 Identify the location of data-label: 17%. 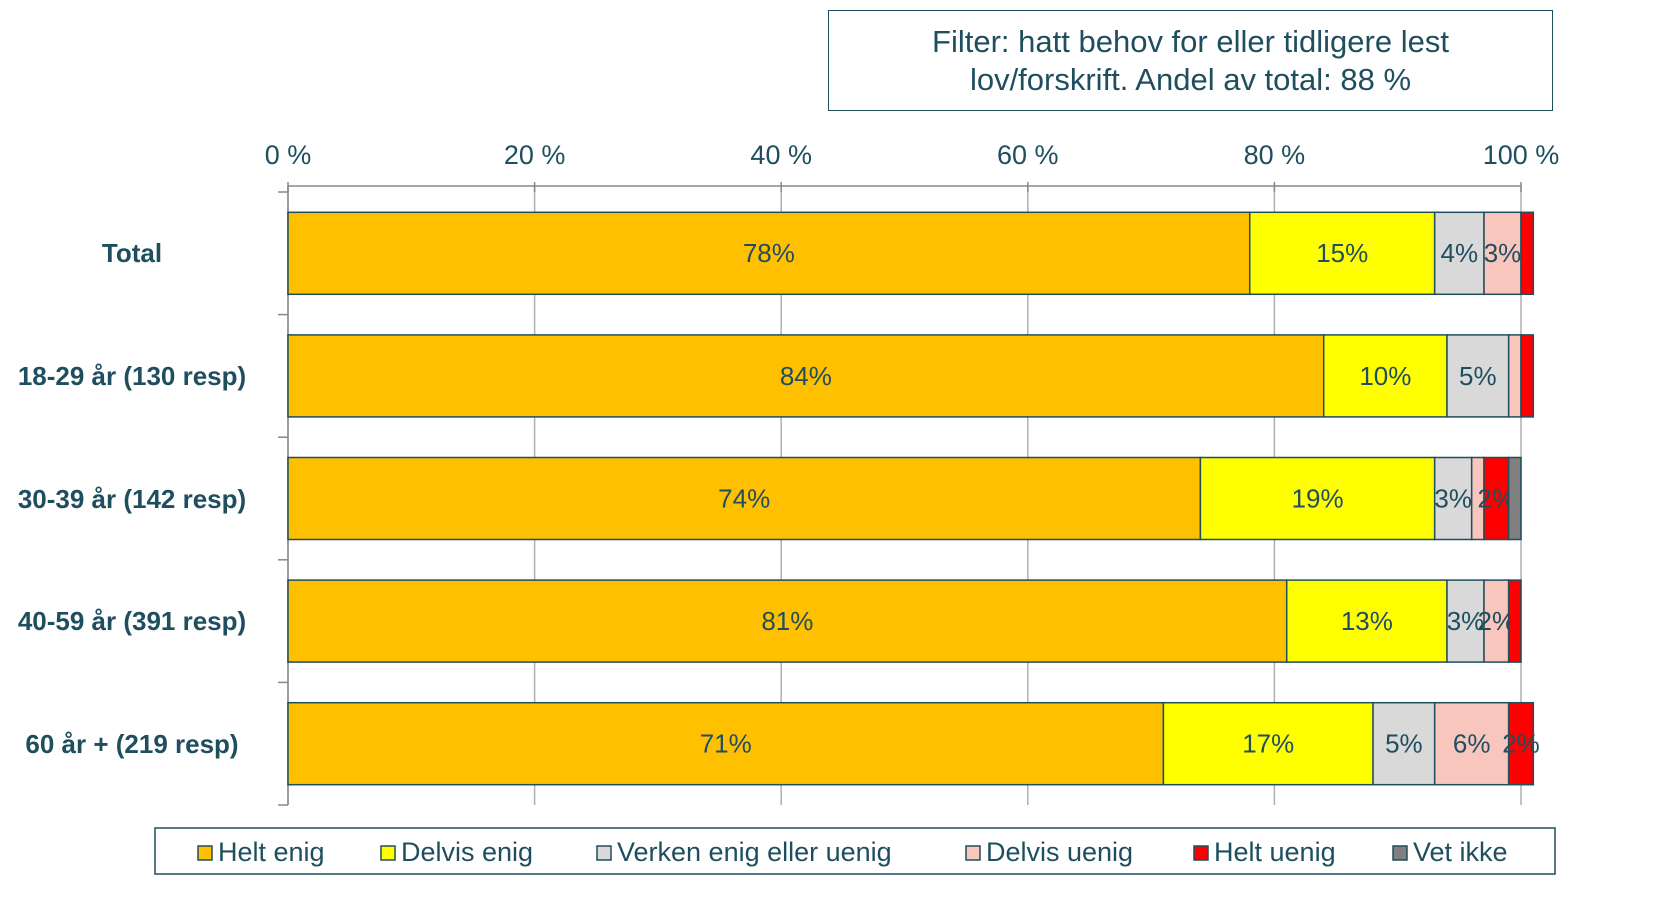
(1268, 744).